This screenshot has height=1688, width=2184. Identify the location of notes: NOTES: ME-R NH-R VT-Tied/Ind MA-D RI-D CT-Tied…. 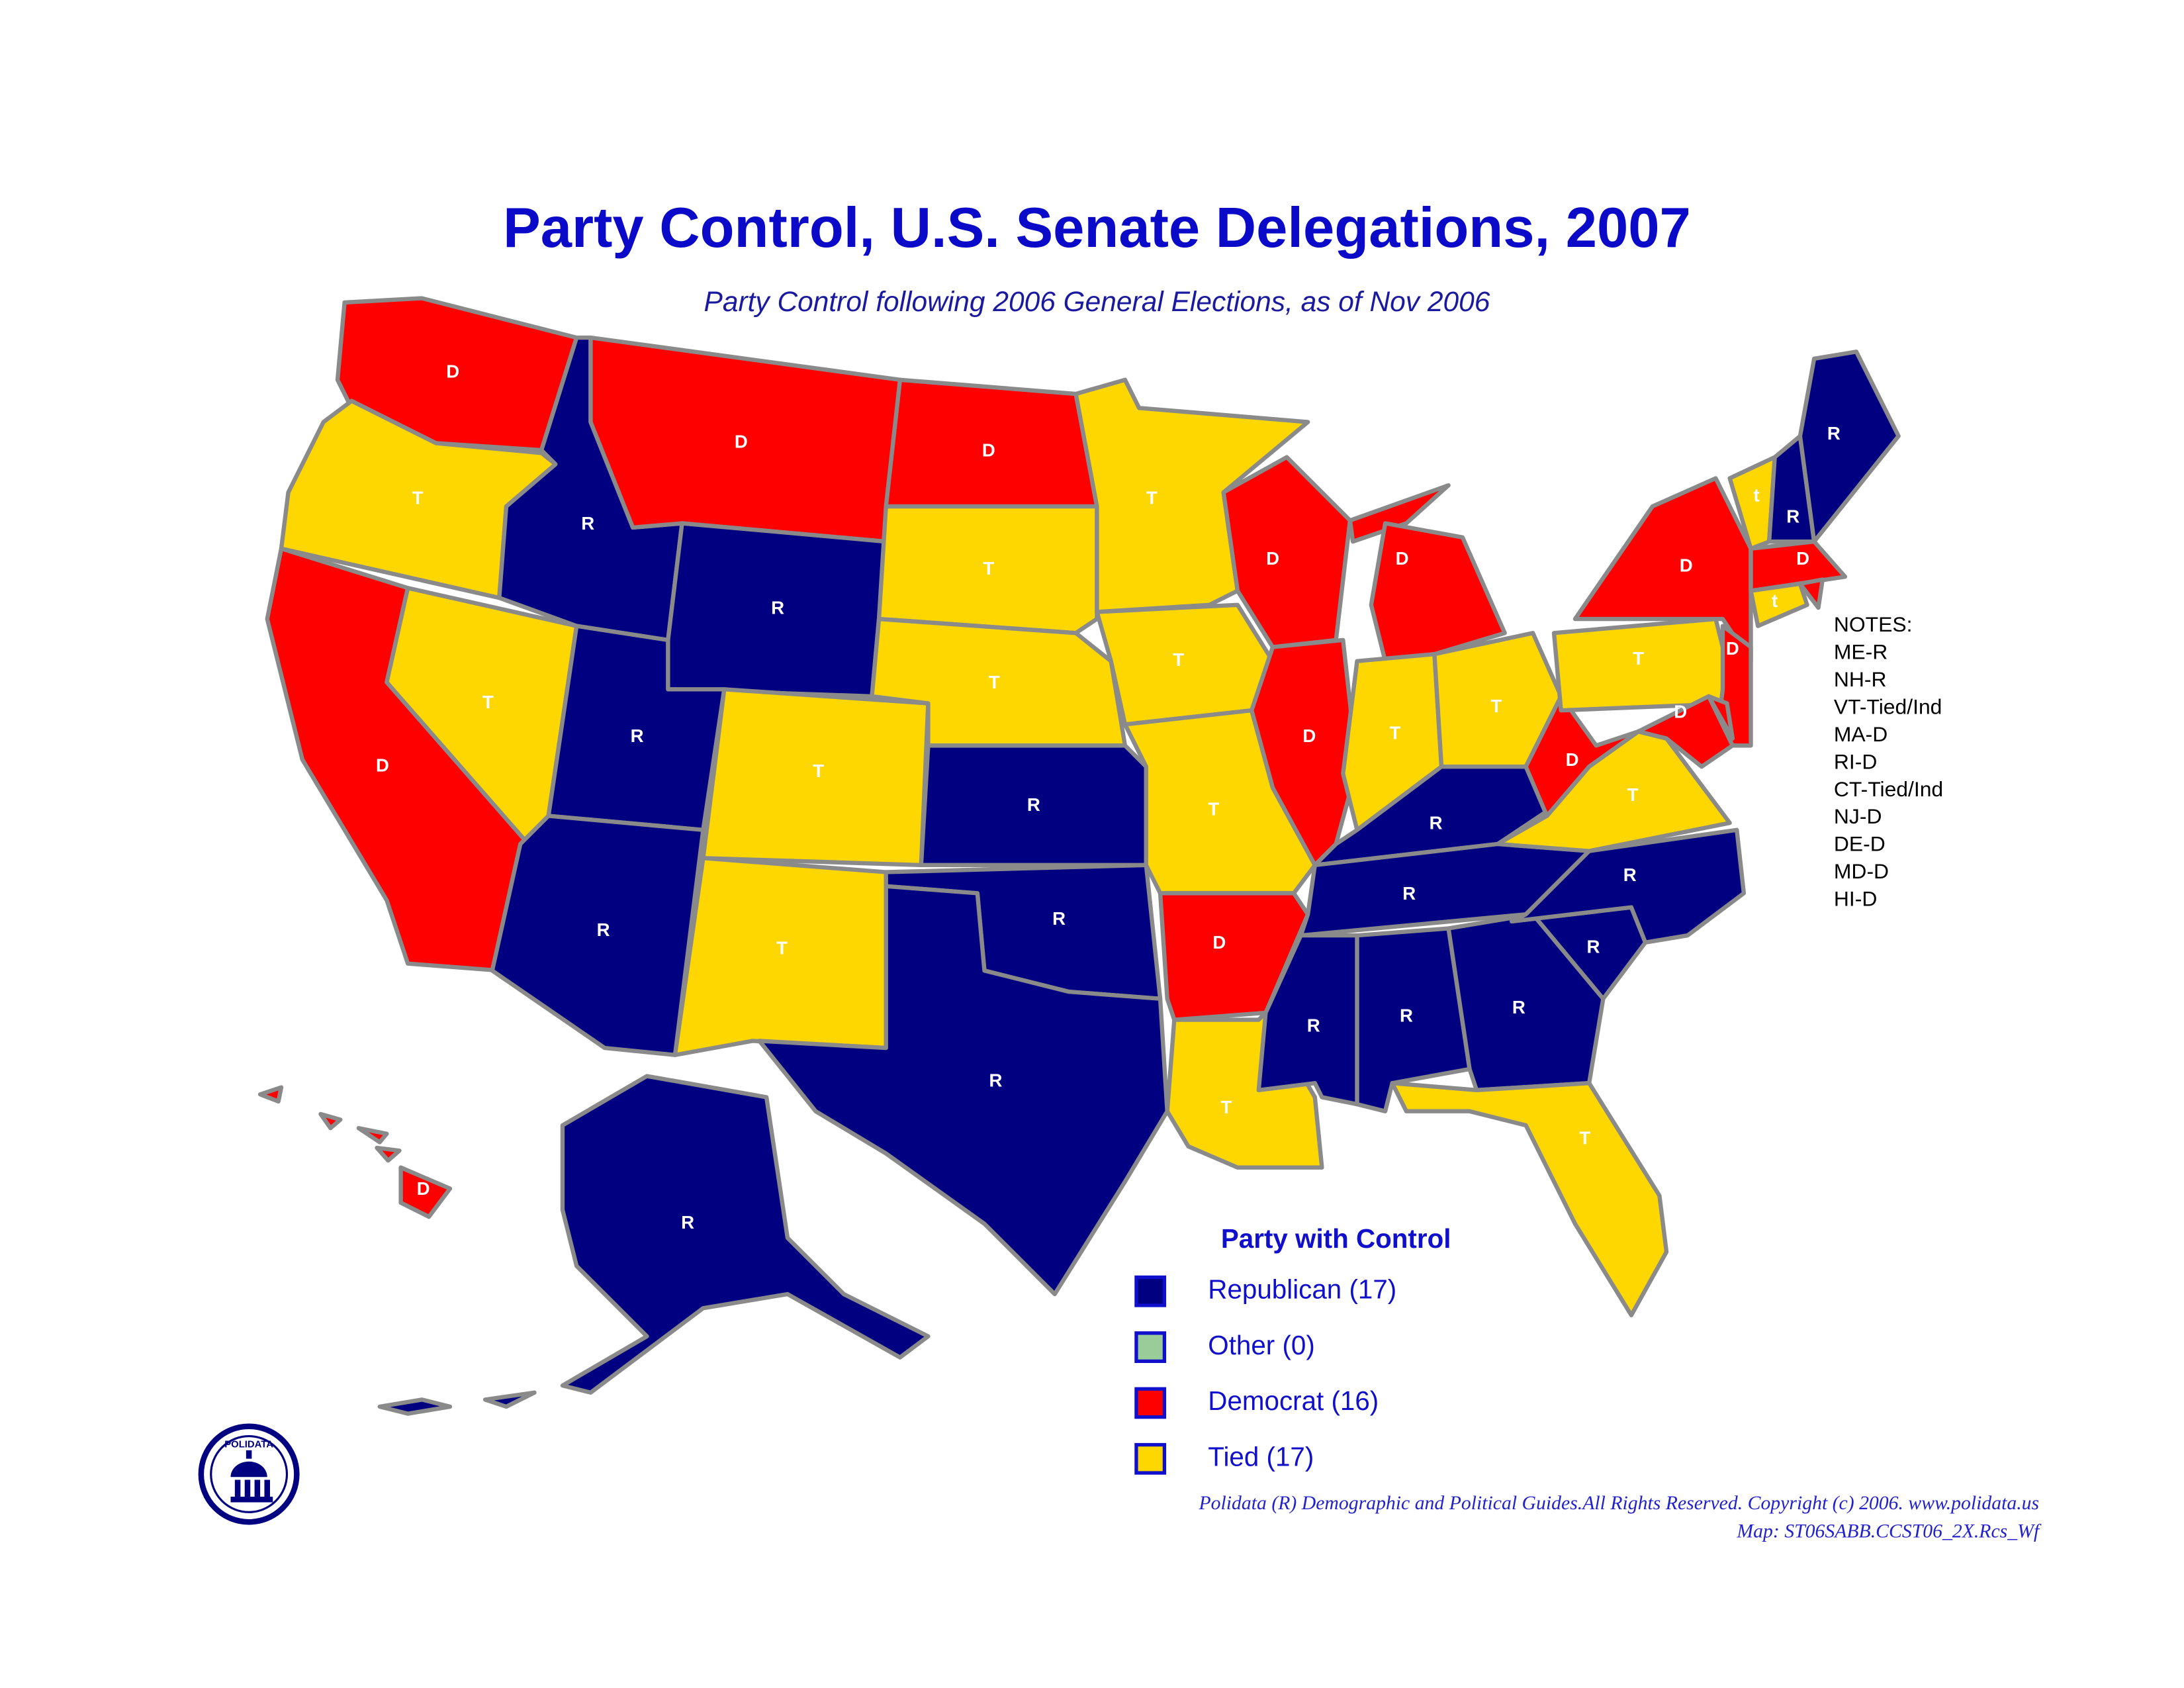
(1888, 761).